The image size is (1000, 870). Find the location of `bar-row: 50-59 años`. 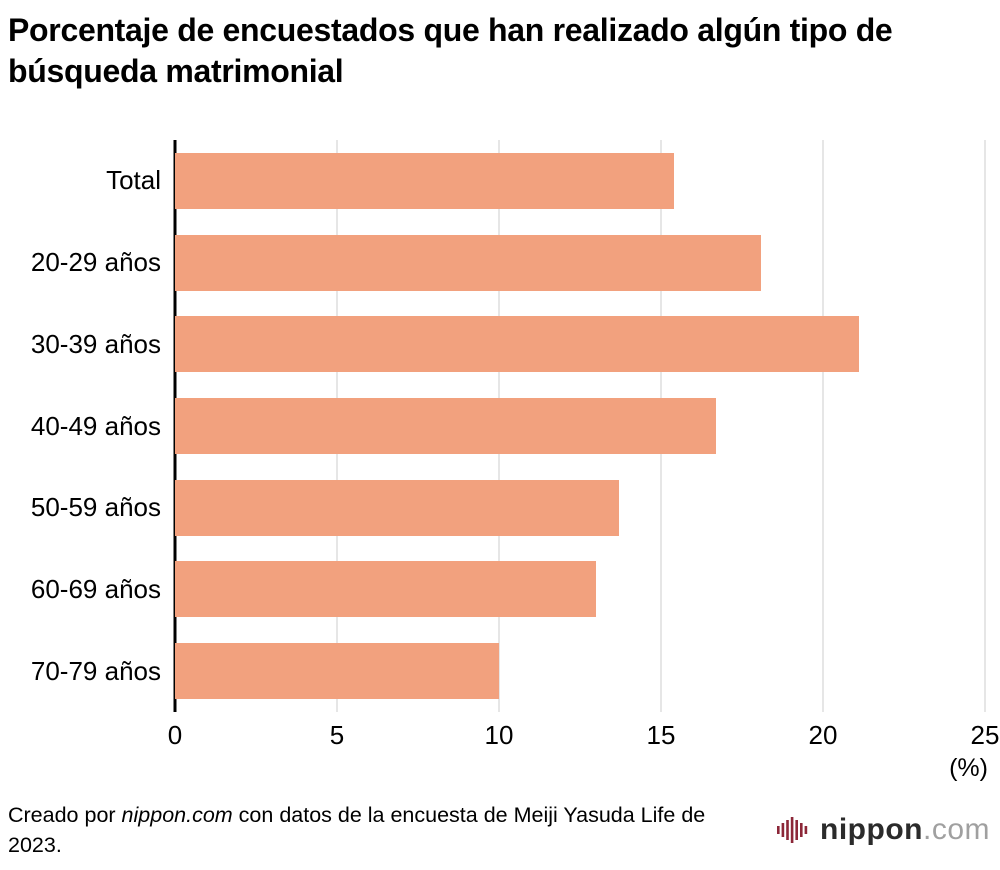

bar-row: 50-59 años is located at coordinates (497, 508).